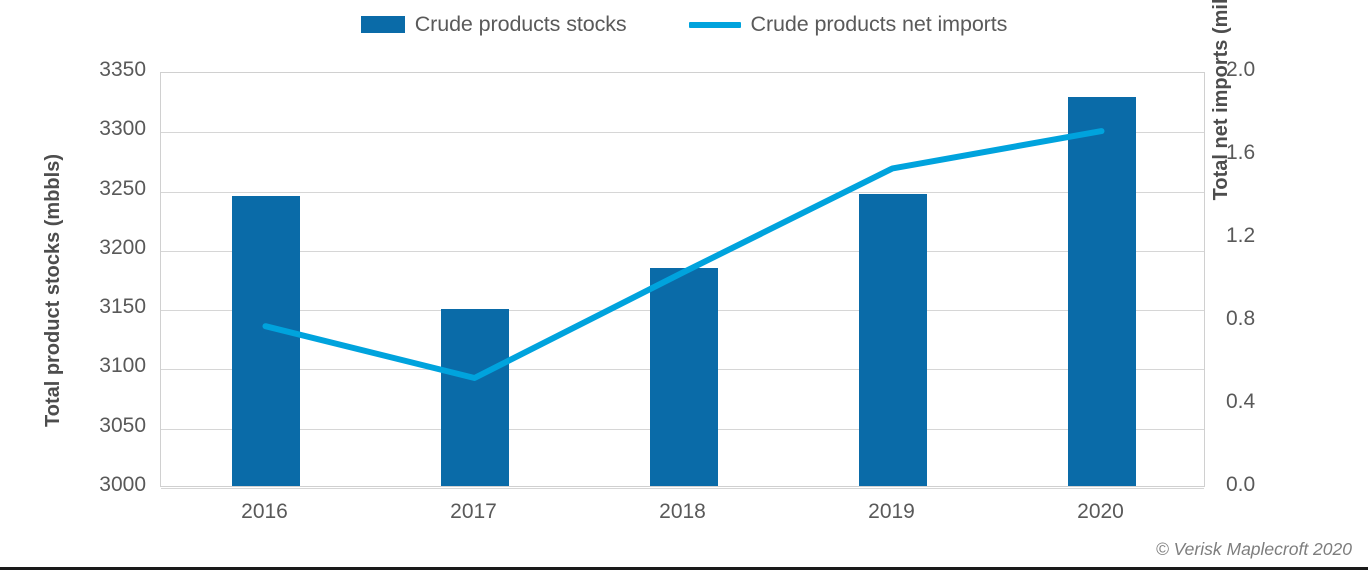 This screenshot has height=570, width=1368. What do you see at coordinates (1253, 549) in the screenshot?
I see `copyright-notice: © Verisk Maplecroft 2020` at bounding box center [1253, 549].